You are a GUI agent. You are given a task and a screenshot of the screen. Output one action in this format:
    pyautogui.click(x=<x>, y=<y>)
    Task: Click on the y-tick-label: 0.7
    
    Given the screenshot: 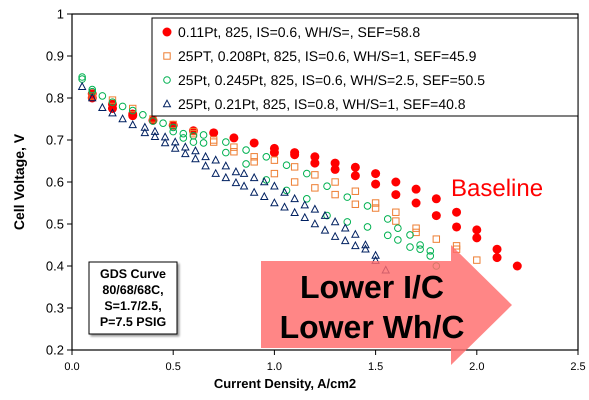 What is the action you would take?
    pyautogui.click(x=55, y=140)
    